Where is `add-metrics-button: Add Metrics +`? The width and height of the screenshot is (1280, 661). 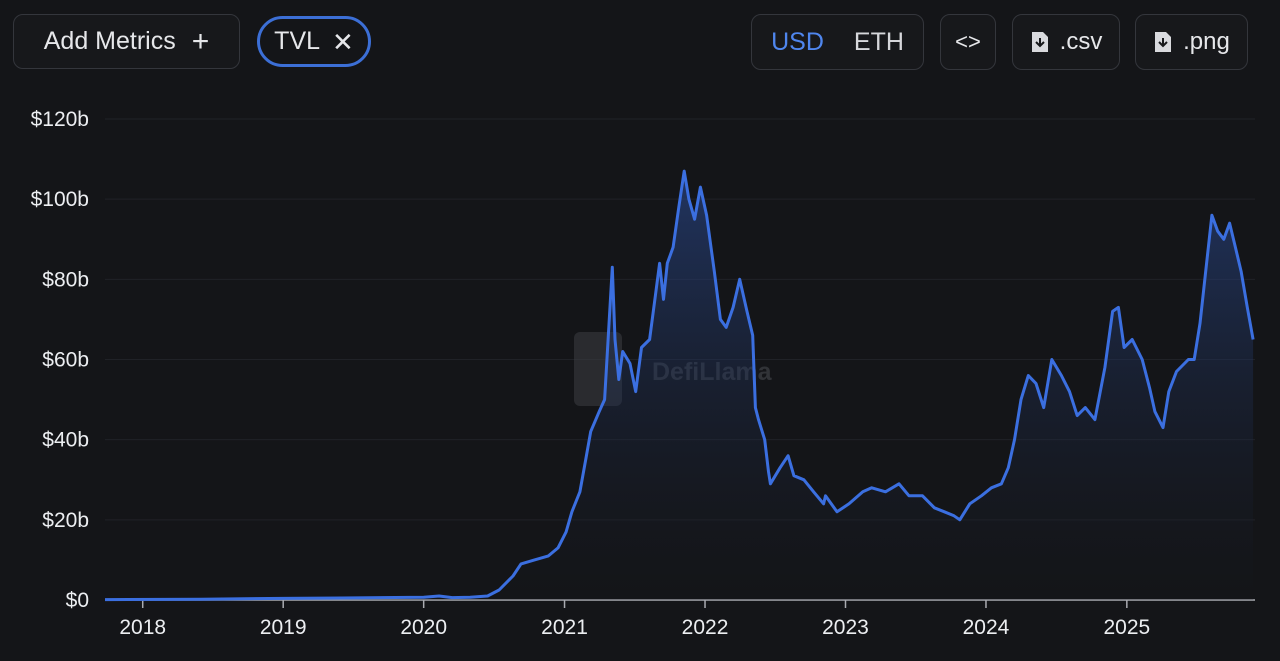
add-metrics-button: Add Metrics + is located at coordinates (126, 41).